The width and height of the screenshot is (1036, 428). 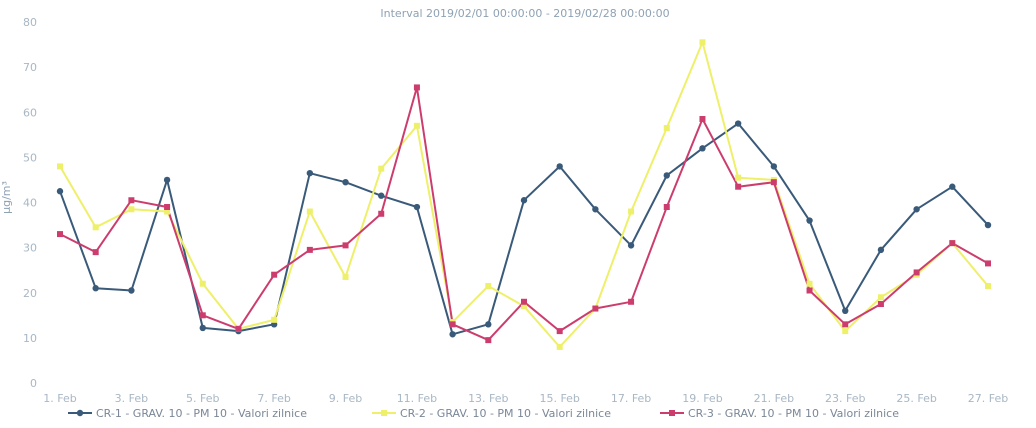 What do you see at coordinates (345, 398) in the screenshot?
I see `x-tick-label: 9. Feb` at bounding box center [345, 398].